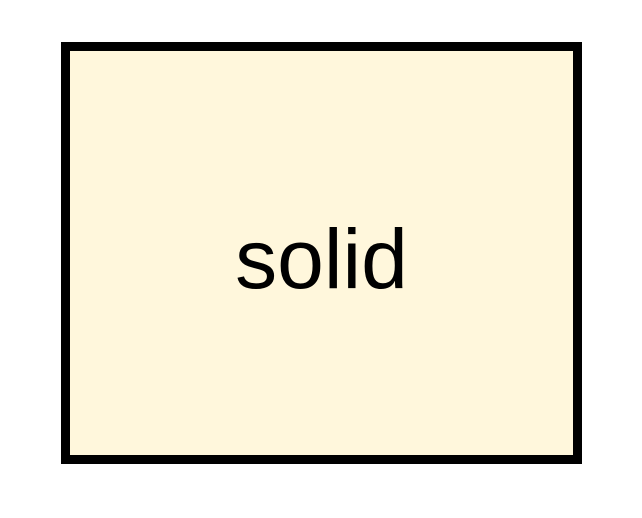  What do you see at coordinates (321, 259) in the screenshot?
I see `node-label: solid` at bounding box center [321, 259].